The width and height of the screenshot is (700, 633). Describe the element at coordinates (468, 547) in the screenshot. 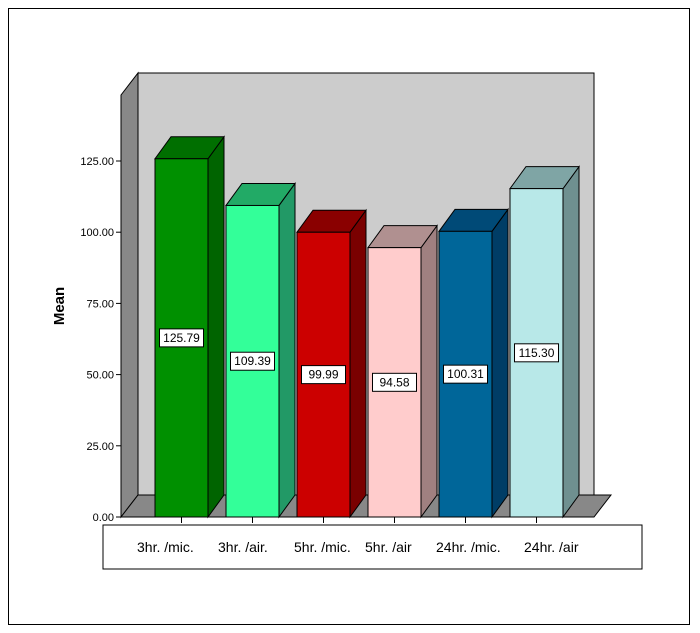

I see `x-tick-label: 24hr. /mic.` at that location.